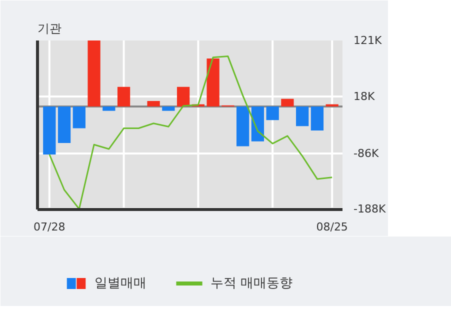 The image size is (451, 323). Describe the element at coordinates (370, 209) in the screenshot. I see `y-tick-label: -188K` at that location.